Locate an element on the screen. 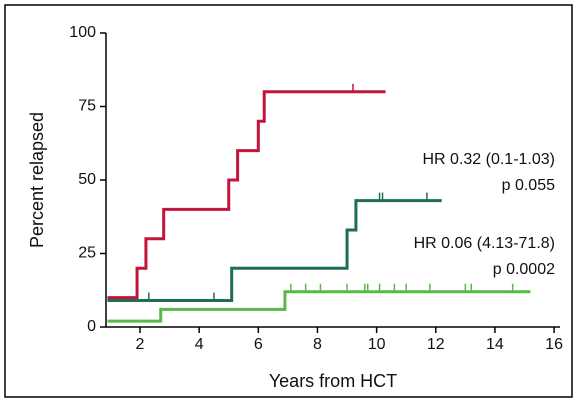  y-tick-label: 100 is located at coordinates (82, 32).